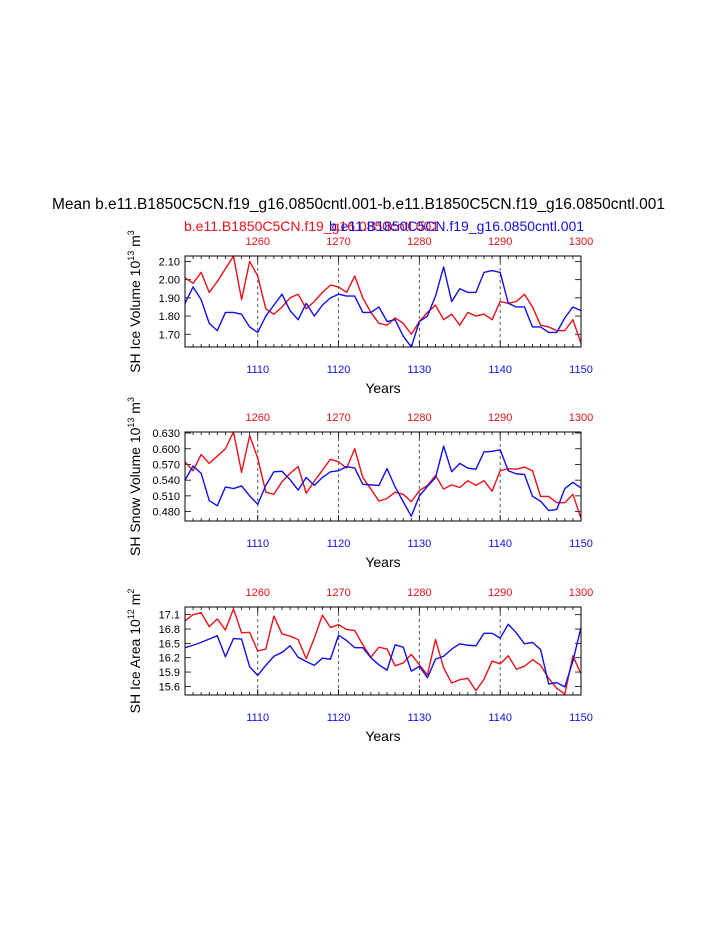 Image resolution: width=723 pixels, height=935 pixels. Describe the element at coordinates (169, 299) in the screenshot. I see `y-tick-label: 1.90` at that location.